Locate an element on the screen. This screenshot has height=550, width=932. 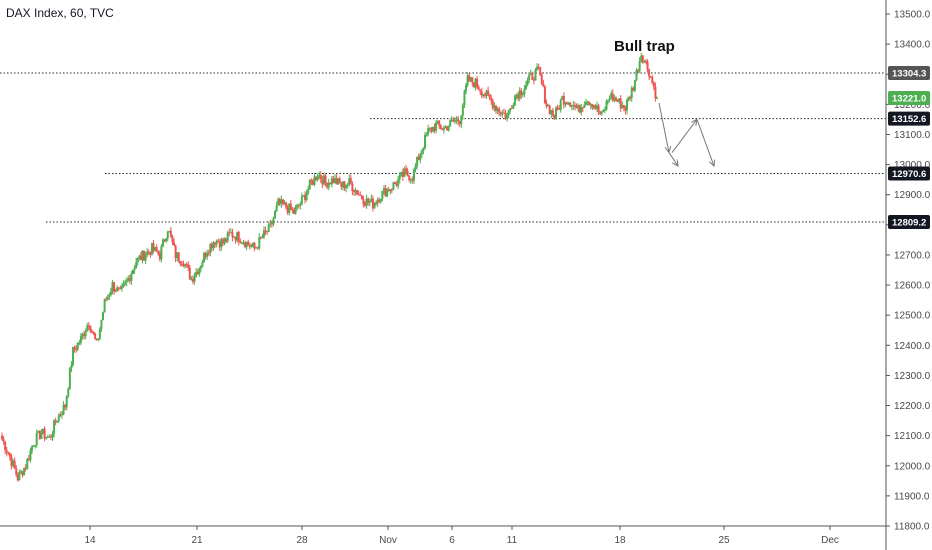
price-badges: 13304.3 13152.6 12970.6 12809.2 13221.0 is located at coordinates (909, 147).